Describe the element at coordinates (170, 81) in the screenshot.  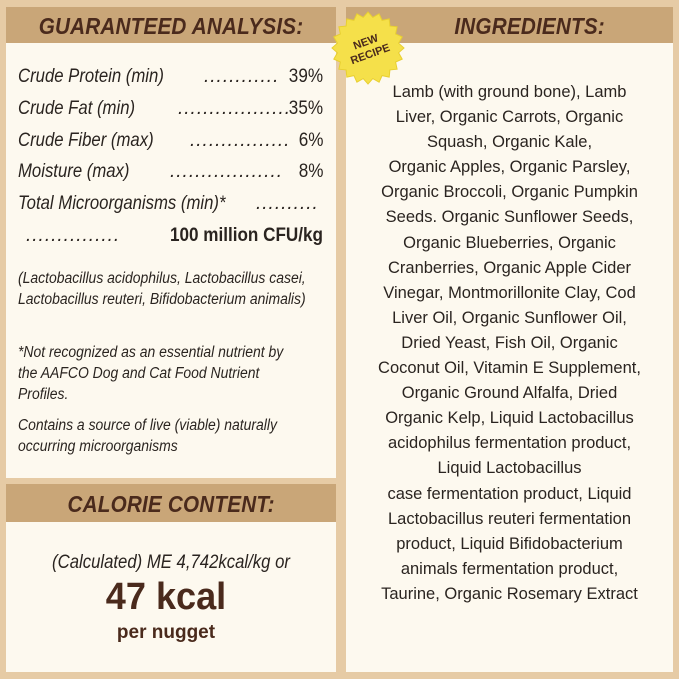
I see `analysis-row-protein: Crude Protein (min) ............ 39%` at that location.